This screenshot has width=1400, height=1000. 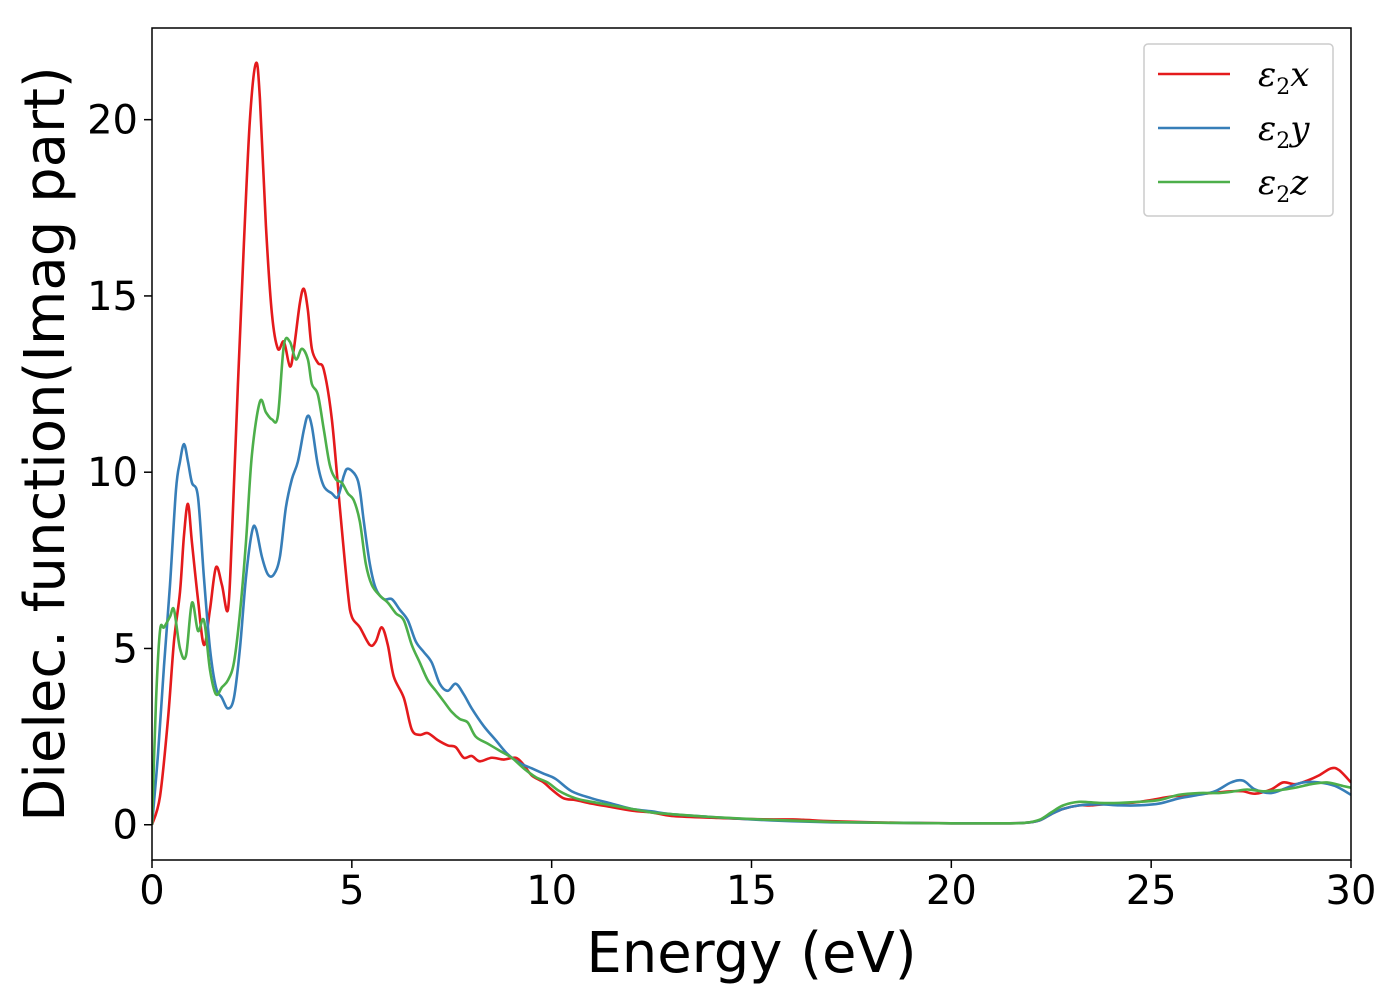 I want to click on y-axis: 0 5 10 15 20, so click(x=119, y=473).